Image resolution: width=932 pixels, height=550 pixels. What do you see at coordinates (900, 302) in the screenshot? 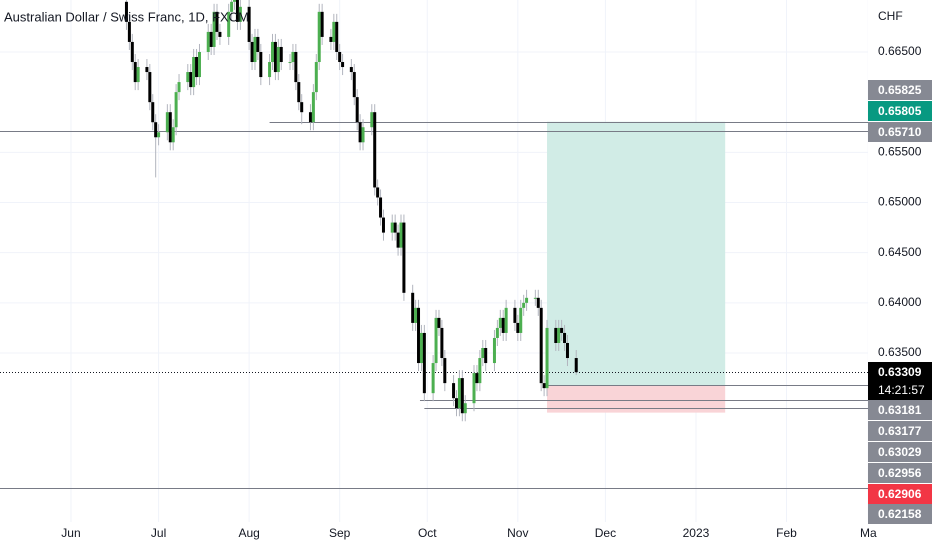
I see `y-tick-label: 0.64000` at bounding box center [900, 302].